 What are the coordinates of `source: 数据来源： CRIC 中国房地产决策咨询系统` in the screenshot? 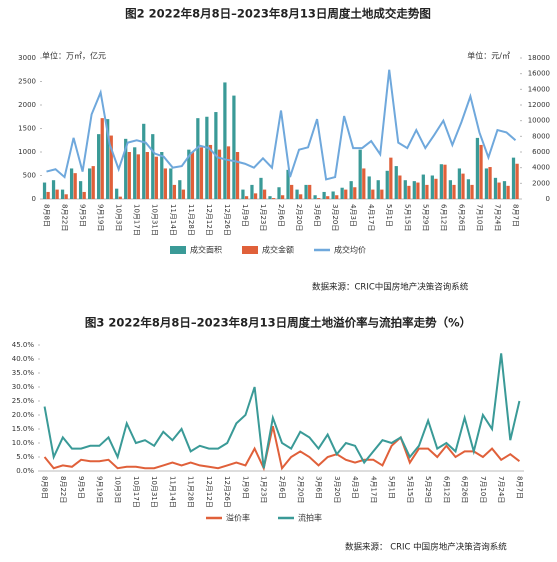 It's located at (426, 547).